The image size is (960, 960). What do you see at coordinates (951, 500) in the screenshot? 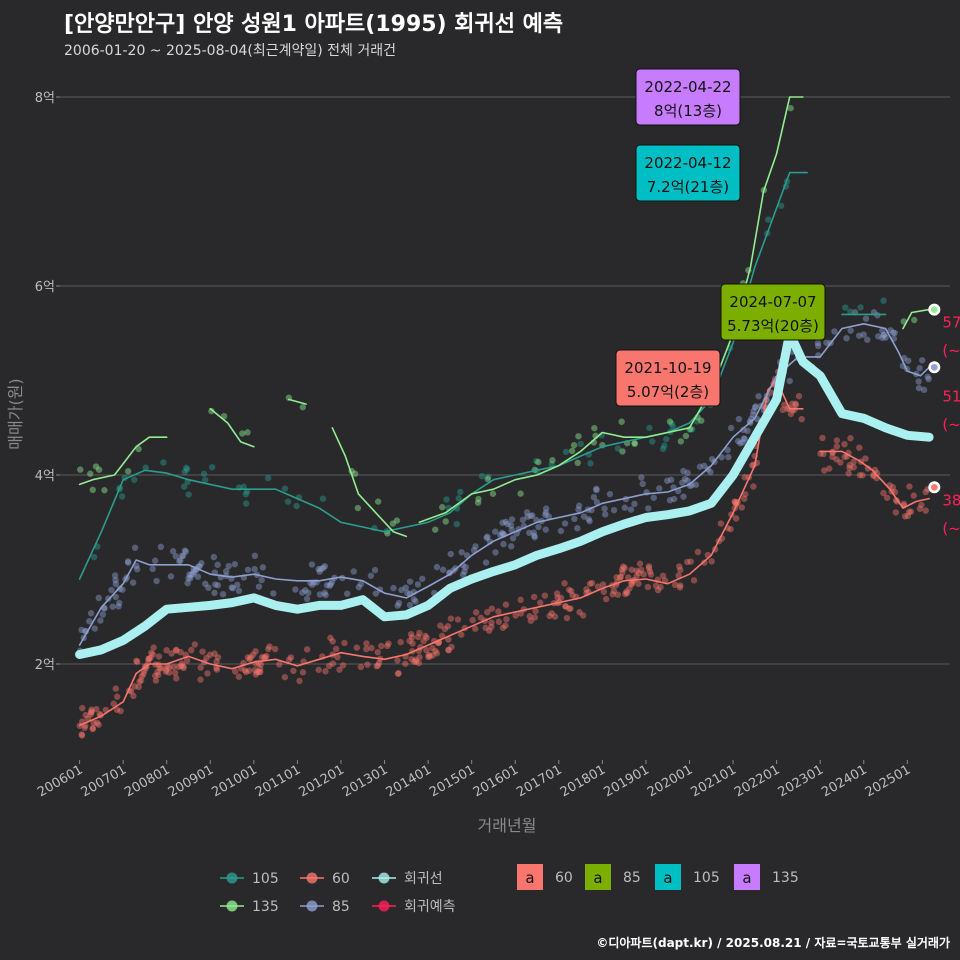
I see `forecast-value-label: 38,654` at bounding box center [951, 500].